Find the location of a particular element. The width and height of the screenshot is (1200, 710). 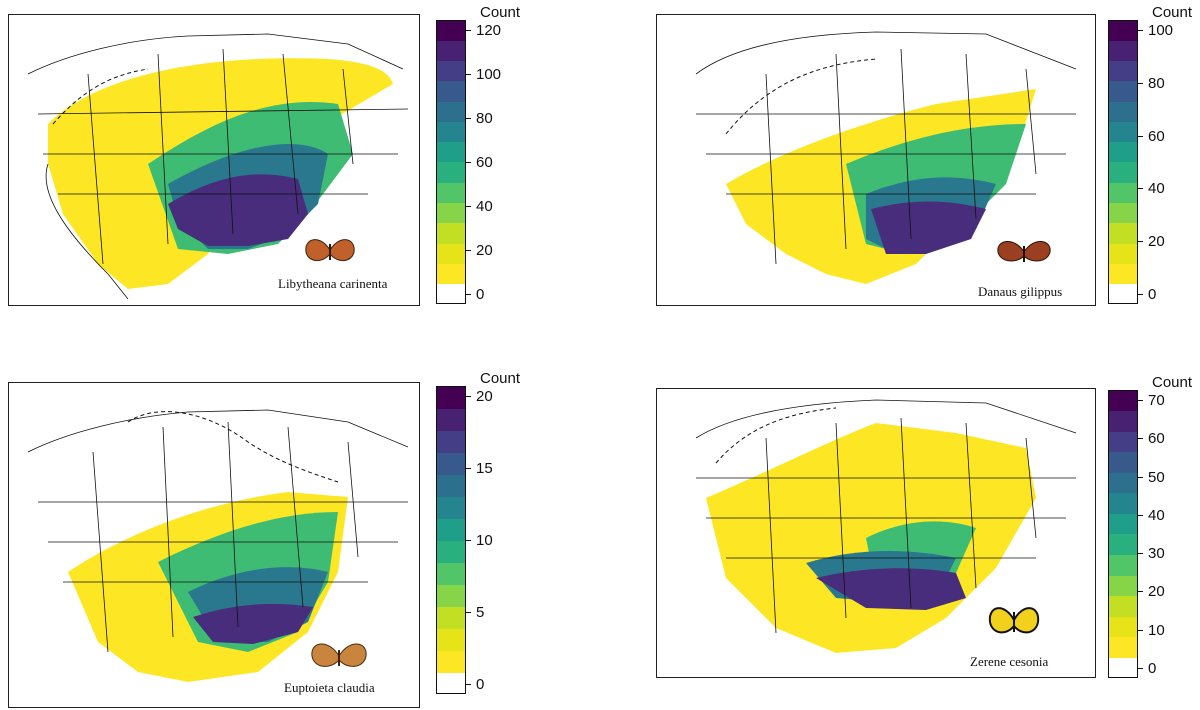

legend-tick-label: 5 is located at coordinates (480, 612).